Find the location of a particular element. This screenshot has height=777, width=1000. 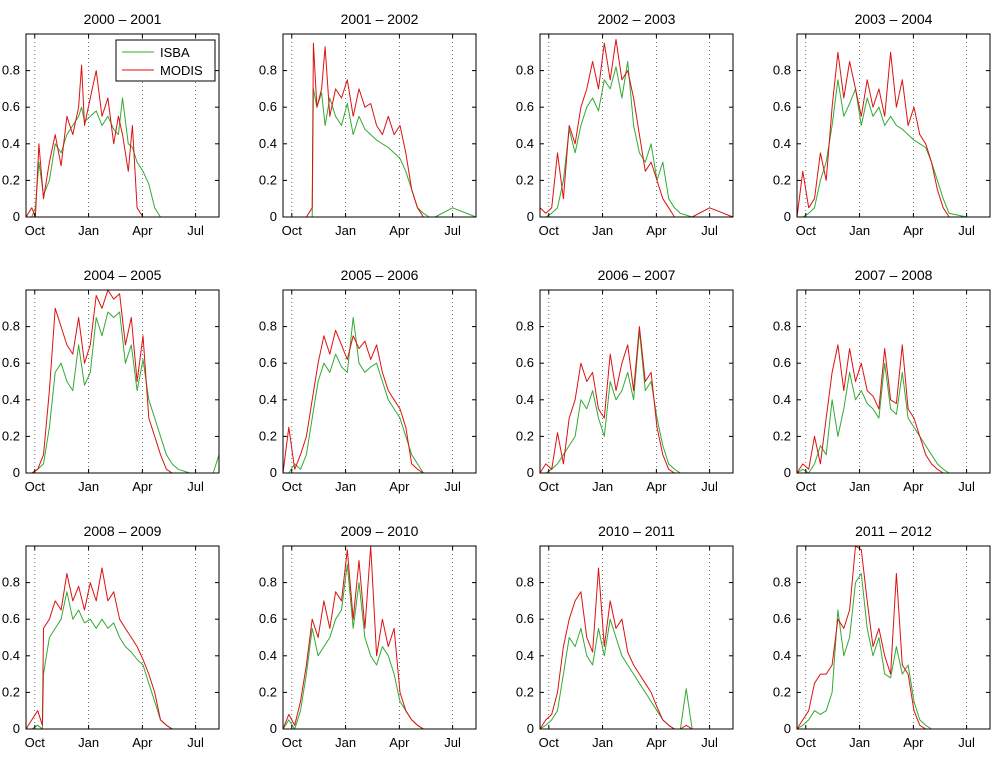

subplot-5: Oct Jan Apr Jul 0 0.2 0.4 0.6 0.8 2004 – 2005 is located at coordinates (111, 380).